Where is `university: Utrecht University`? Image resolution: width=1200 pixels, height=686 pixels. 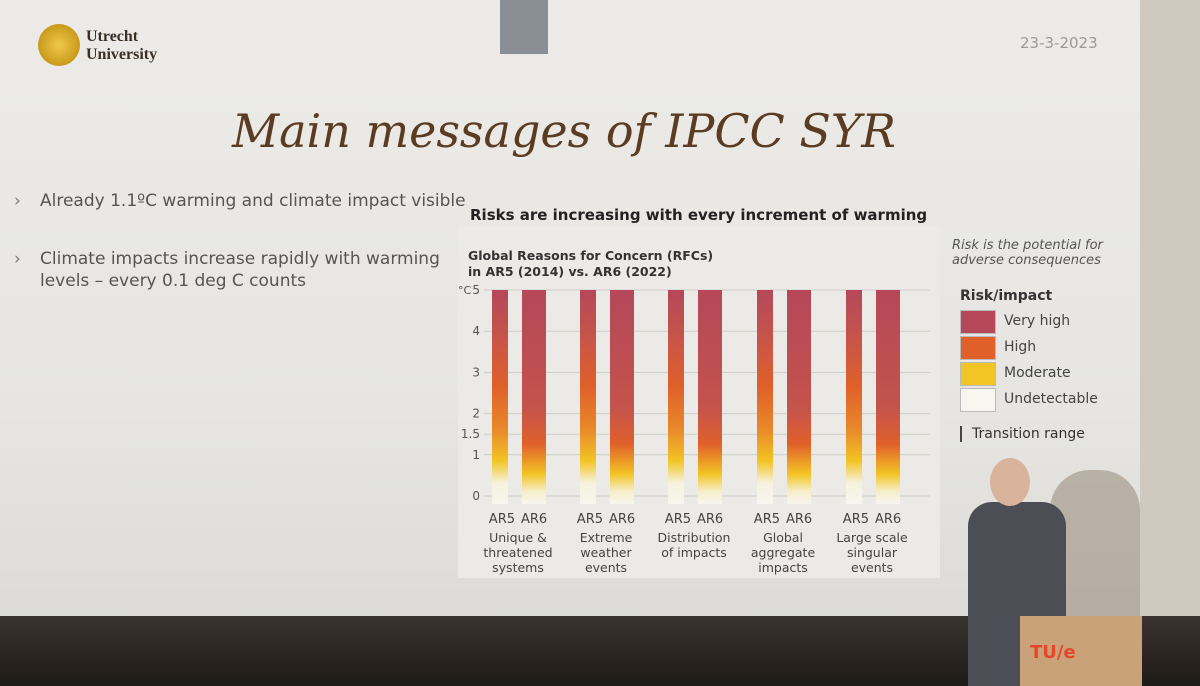 university: Utrecht University is located at coordinates (121, 46).